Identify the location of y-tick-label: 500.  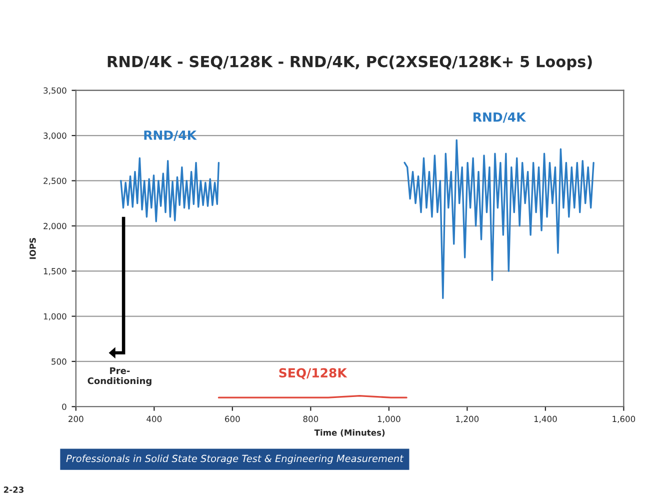
(59, 361).